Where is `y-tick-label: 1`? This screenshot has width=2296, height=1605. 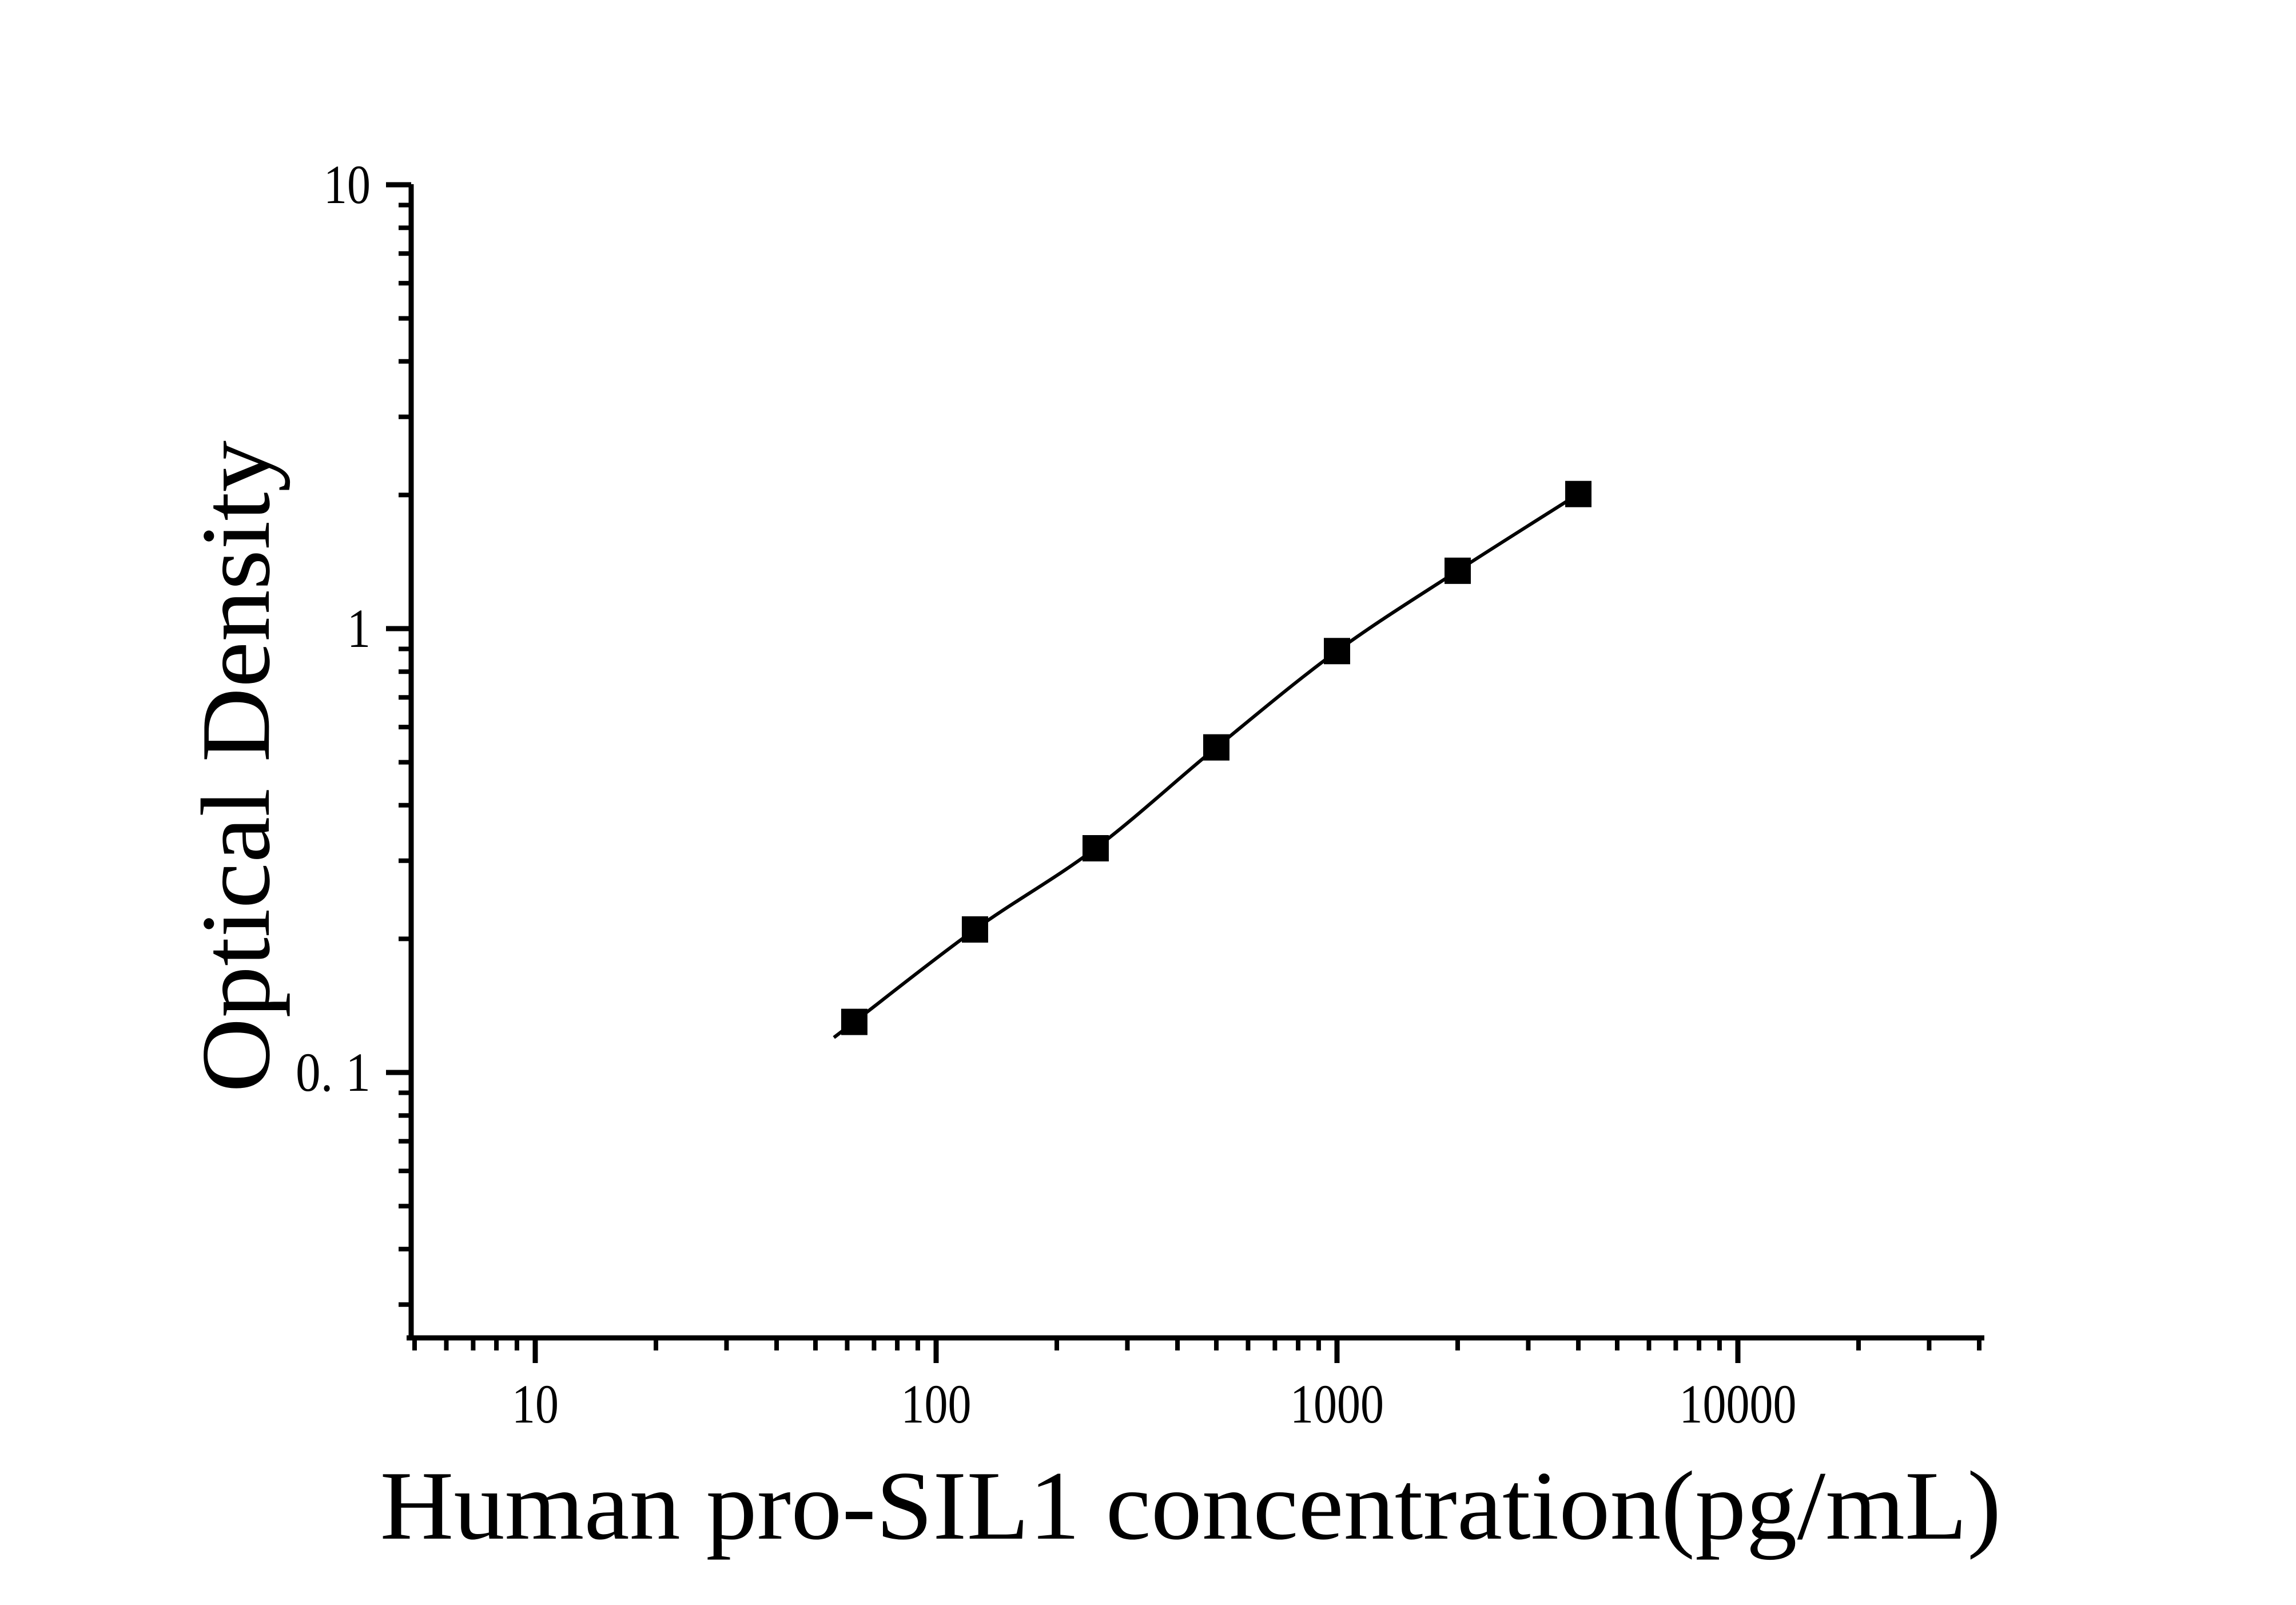
y-tick-label: 1 is located at coordinates (359, 628).